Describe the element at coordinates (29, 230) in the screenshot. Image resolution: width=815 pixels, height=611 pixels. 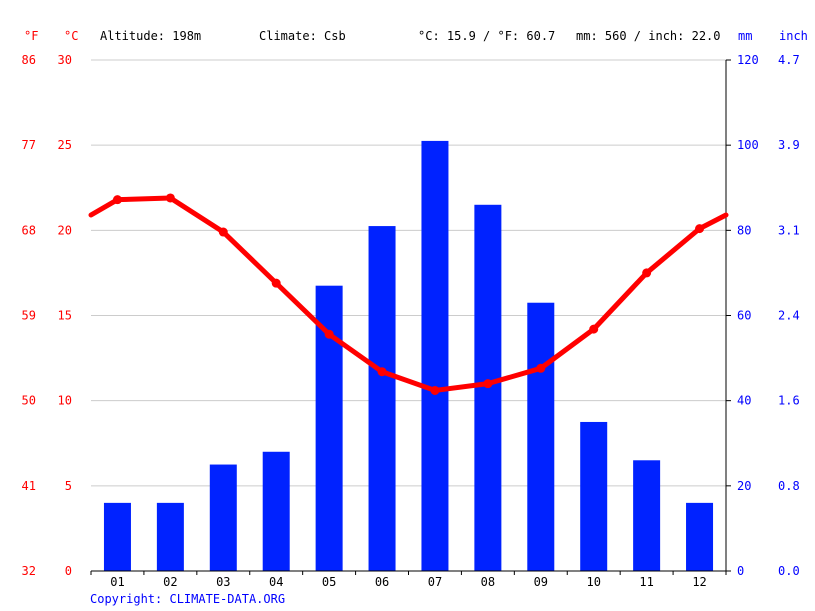
I see `y-tick-label-fahrenheit: 68` at that location.